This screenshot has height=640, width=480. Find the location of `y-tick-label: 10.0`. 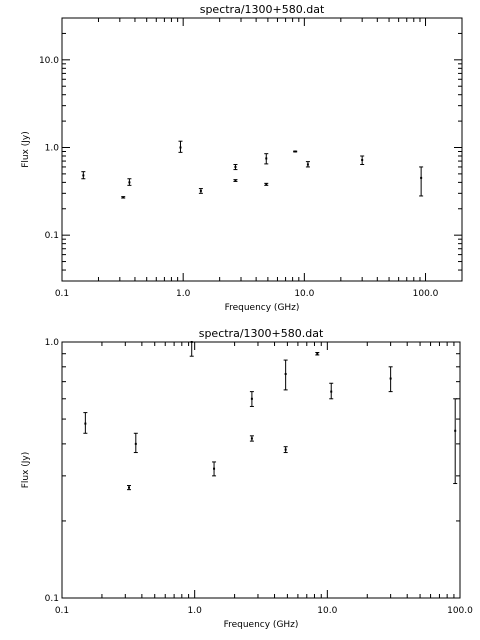

y-tick-label: 10.0 is located at coordinates (49, 61).